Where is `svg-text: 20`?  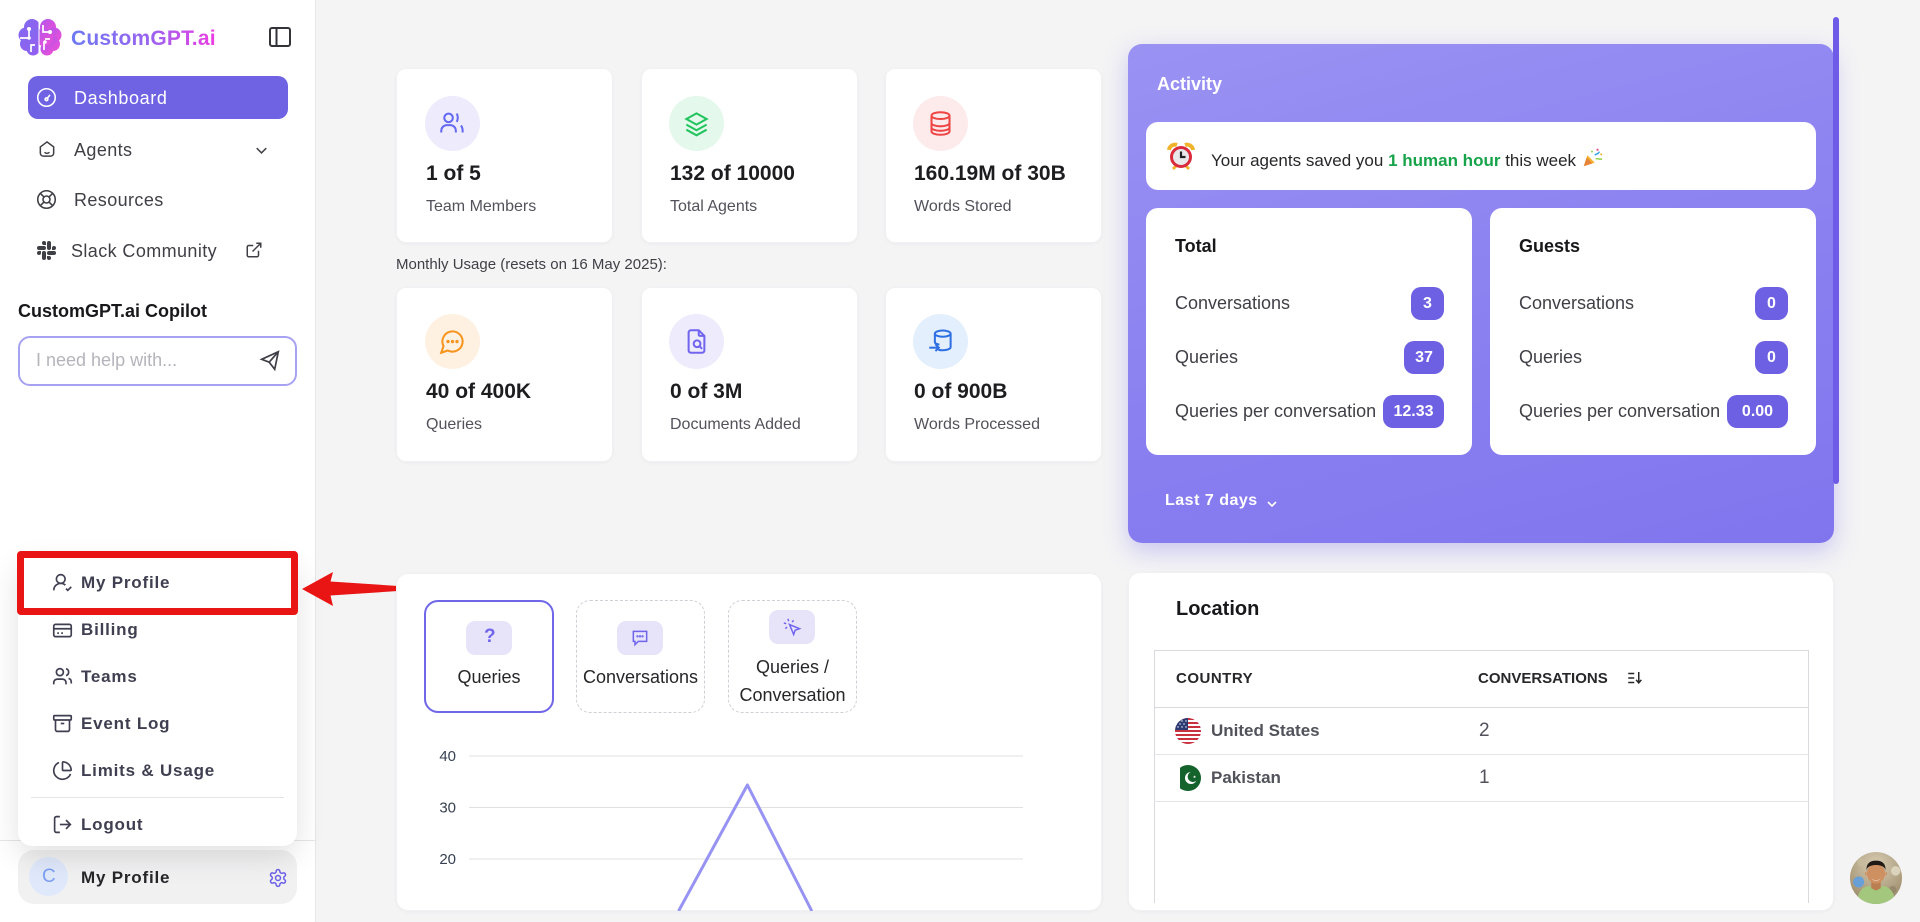
svg-text: 20 is located at coordinates (447, 859).